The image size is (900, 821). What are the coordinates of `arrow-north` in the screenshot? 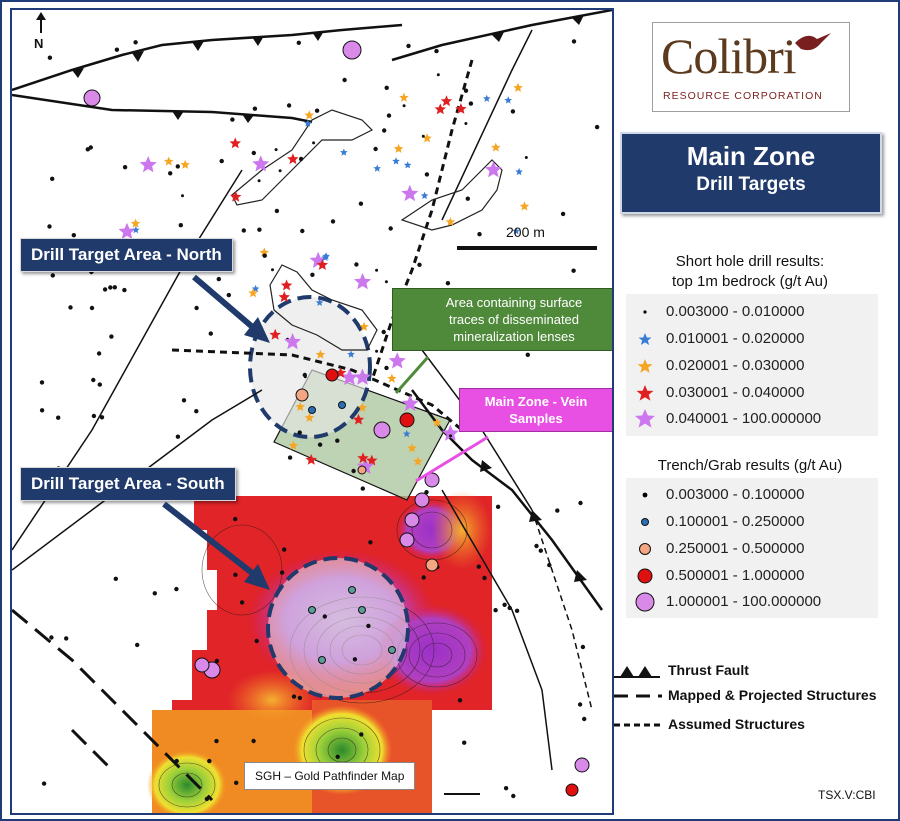 It's located at (231, 309).